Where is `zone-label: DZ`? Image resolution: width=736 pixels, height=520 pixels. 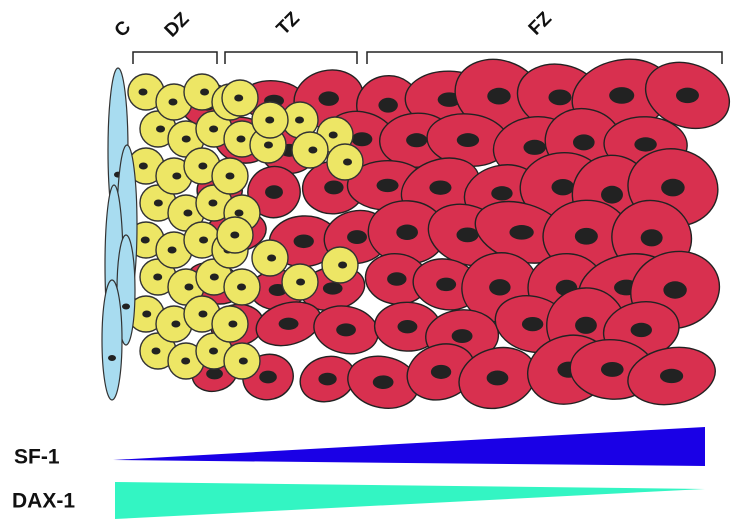 zone-label: DZ is located at coordinates (177, 24).